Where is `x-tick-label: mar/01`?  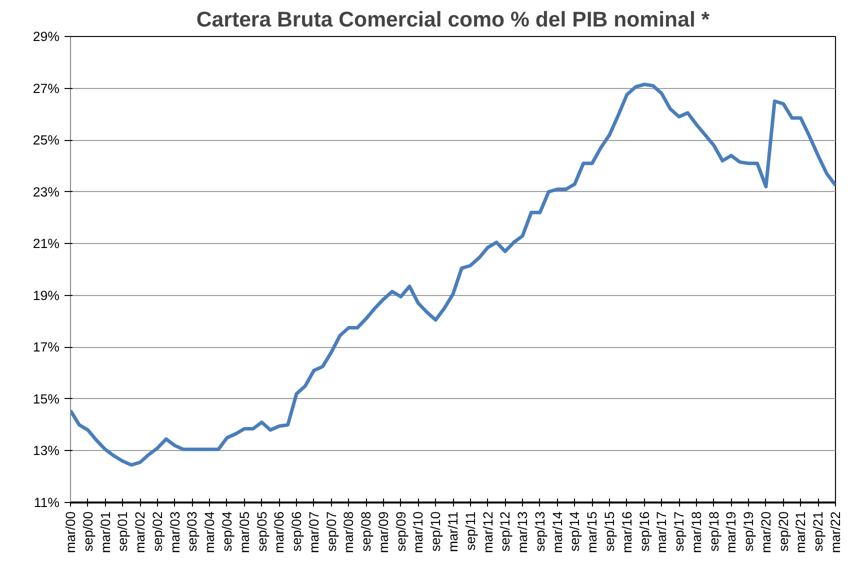
x-tick-label: mar/01 is located at coordinates (105, 532).